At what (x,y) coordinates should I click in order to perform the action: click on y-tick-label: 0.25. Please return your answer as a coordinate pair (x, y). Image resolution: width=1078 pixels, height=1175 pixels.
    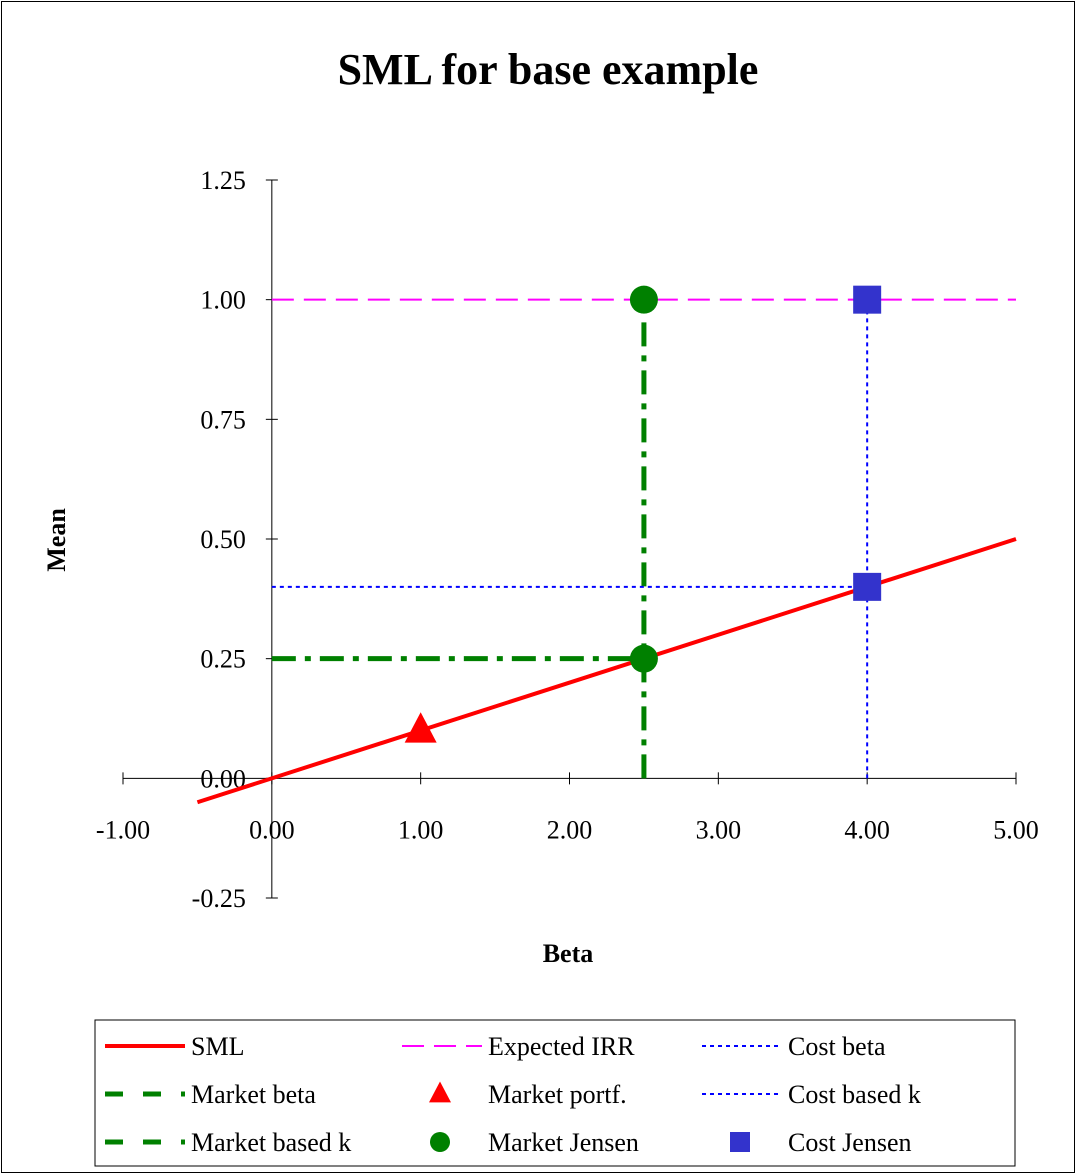
    Looking at the image, I should click on (223, 659).